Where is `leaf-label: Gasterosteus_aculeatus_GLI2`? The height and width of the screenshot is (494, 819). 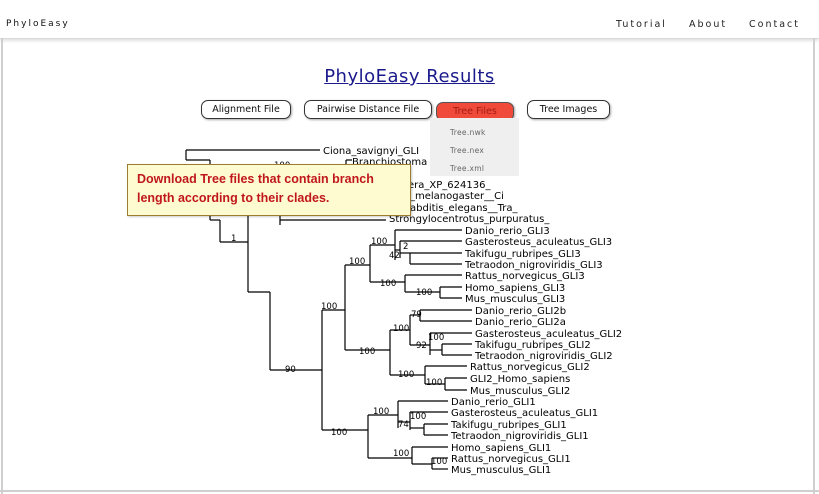
leaf-label: Gasterosteus_aculeatus_GLI2 is located at coordinates (548, 334).